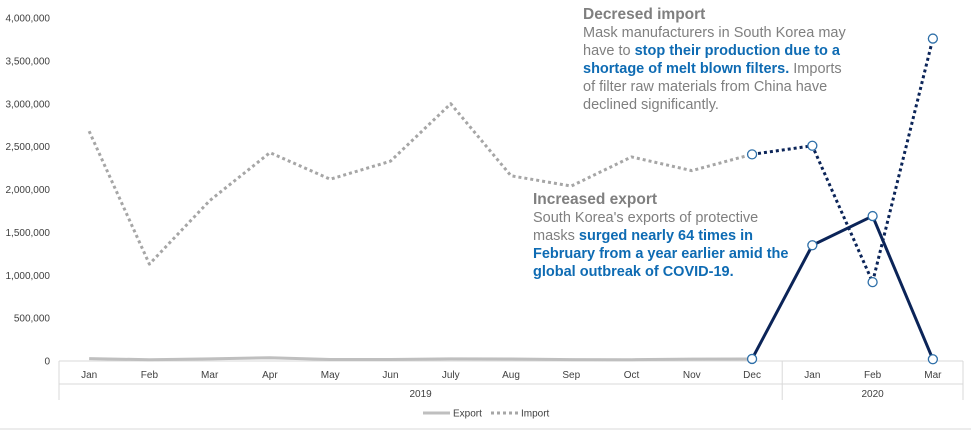 The image size is (971, 430). Describe the element at coordinates (28, 190) in the screenshot. I see `y-tick-label: 2,000,000` at that location.